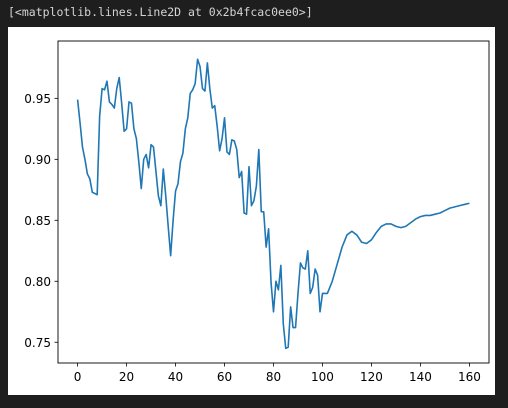 This screenshot has height=408, width=508. I want to click on x-axis: 0 20 40 60 80 100 120 140 160, so click(277, 373).